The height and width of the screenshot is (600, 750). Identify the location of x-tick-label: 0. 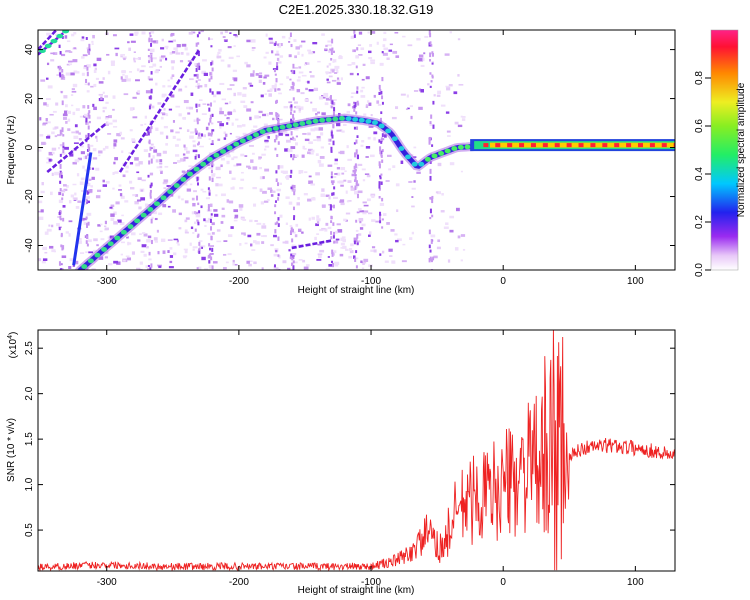
(503, 281).